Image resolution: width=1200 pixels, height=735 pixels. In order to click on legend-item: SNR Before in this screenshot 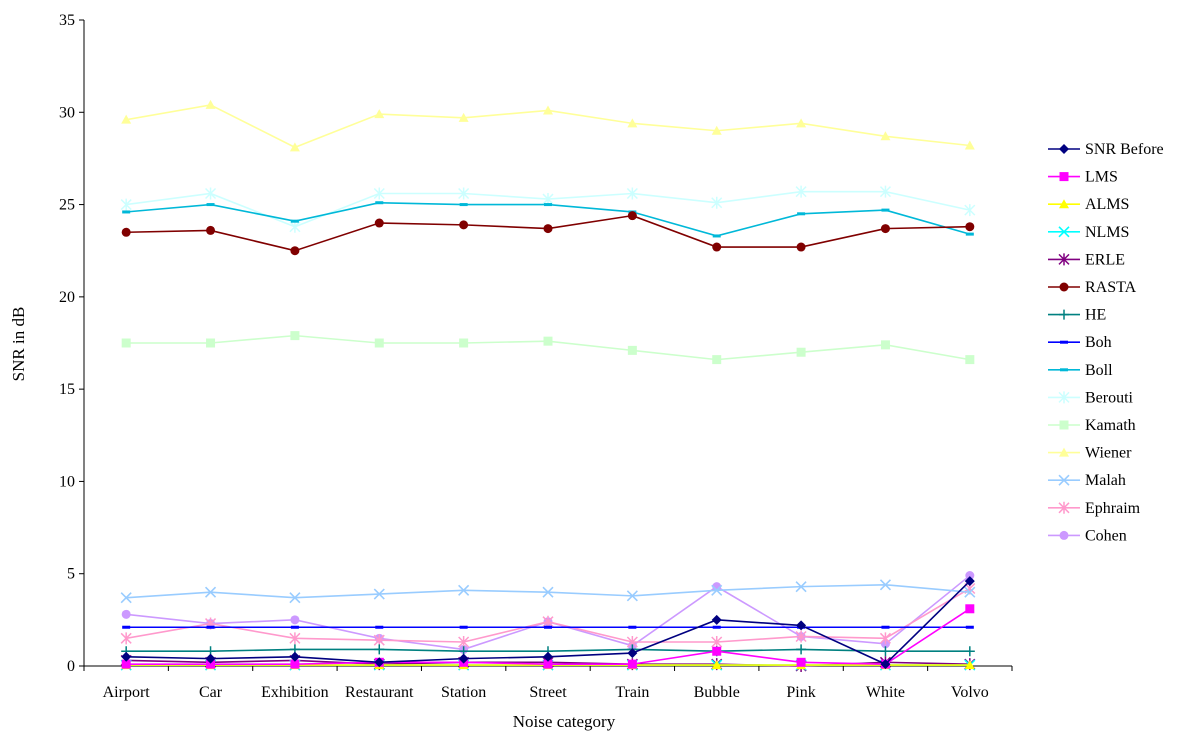, I will do `click(1106, 149)`.